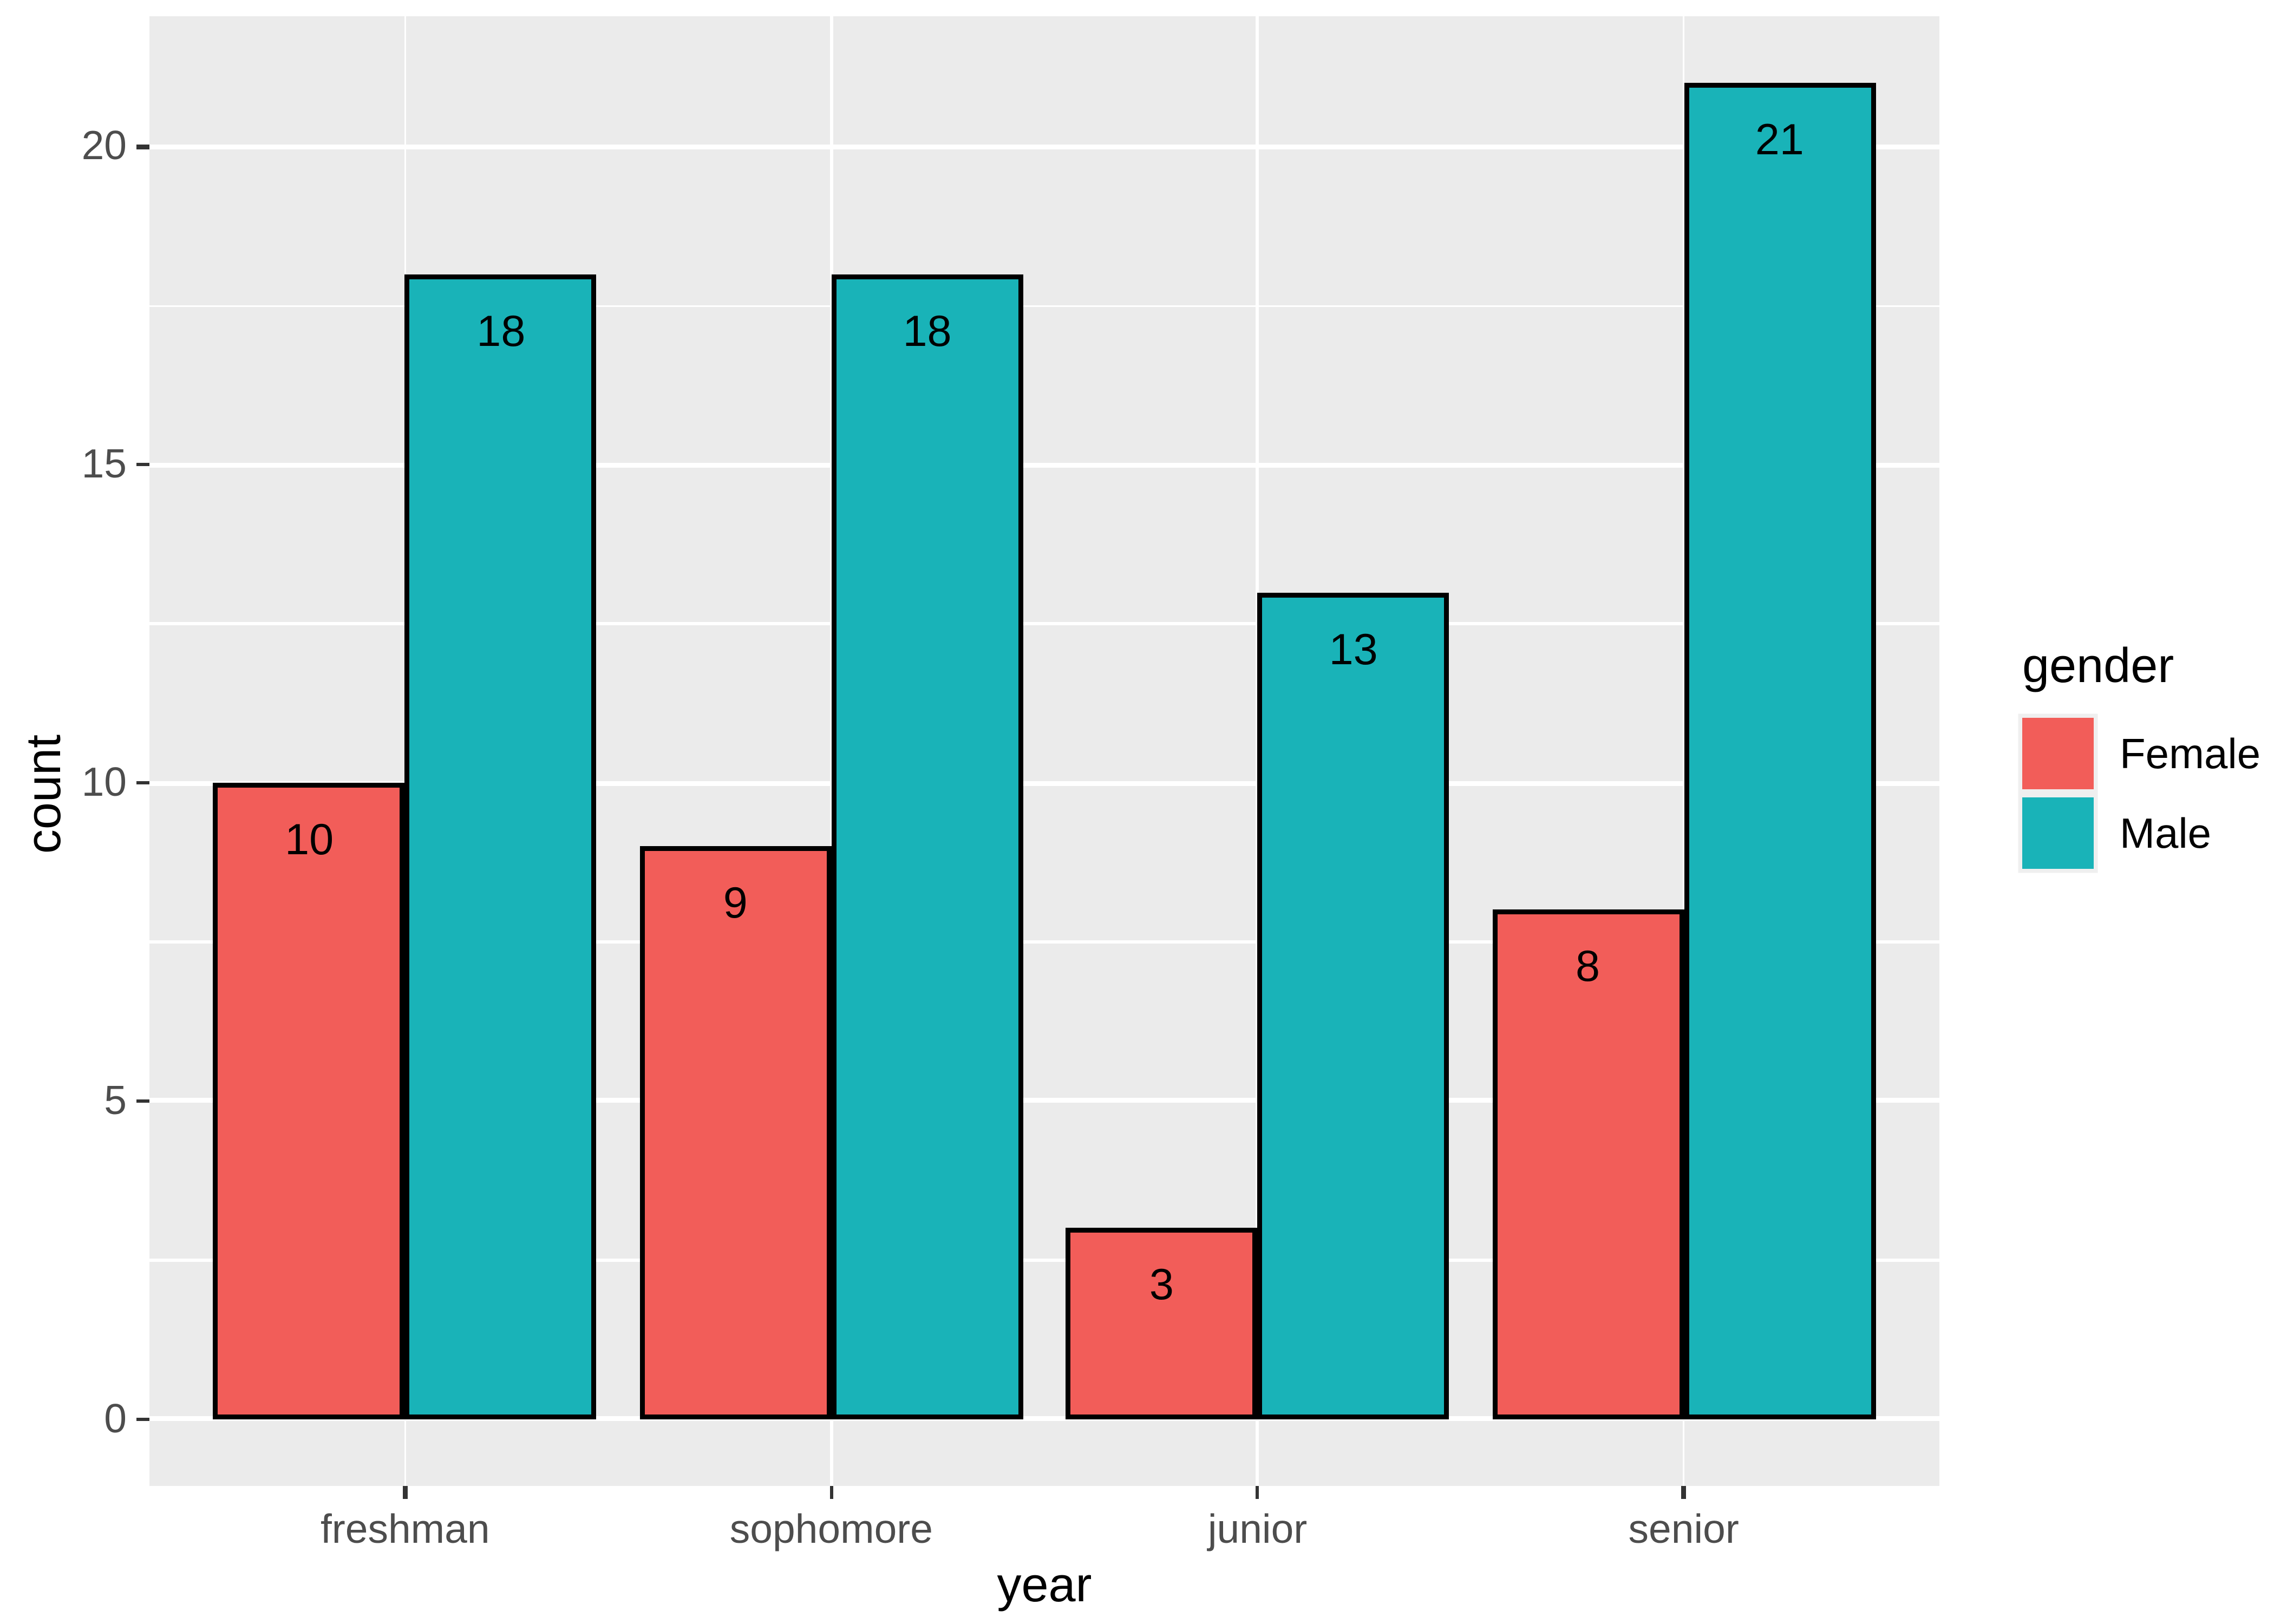  I want to click on legend-swatch-female, so click(2058, 753).